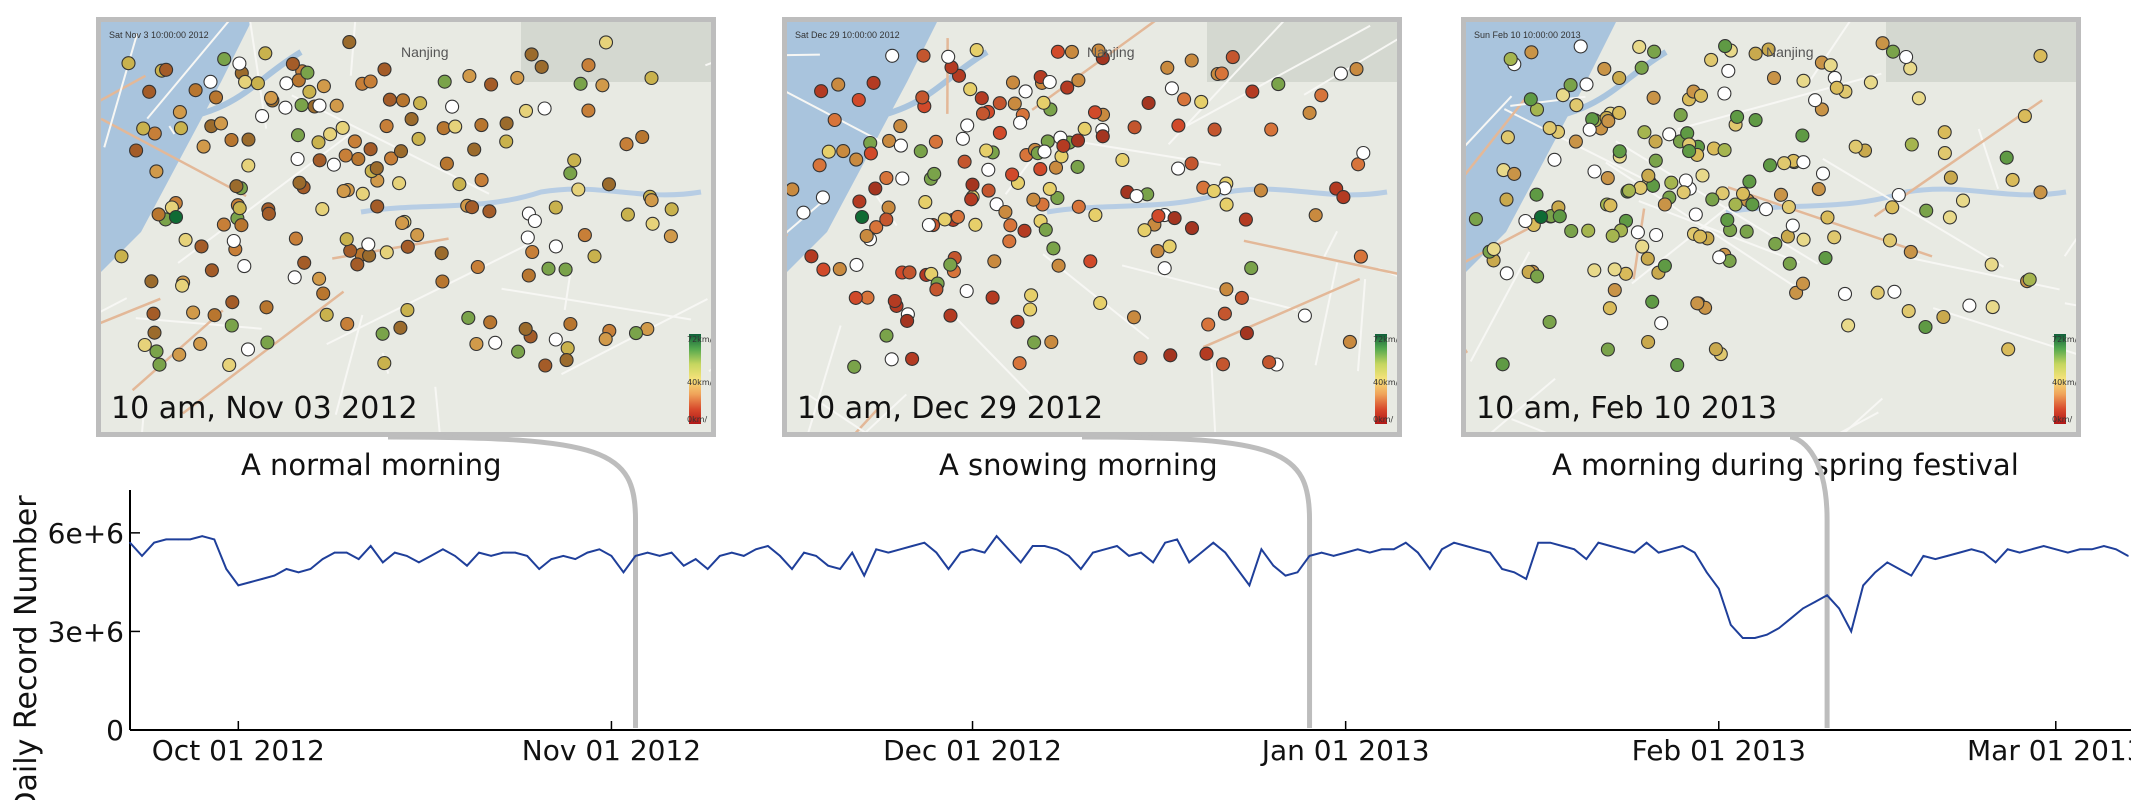 This screenshot has height=800, width=2131. What do you see at coordinates (1596, 87) in the screenshot?
I see `river-branch` at bounding box center [1596, 87].